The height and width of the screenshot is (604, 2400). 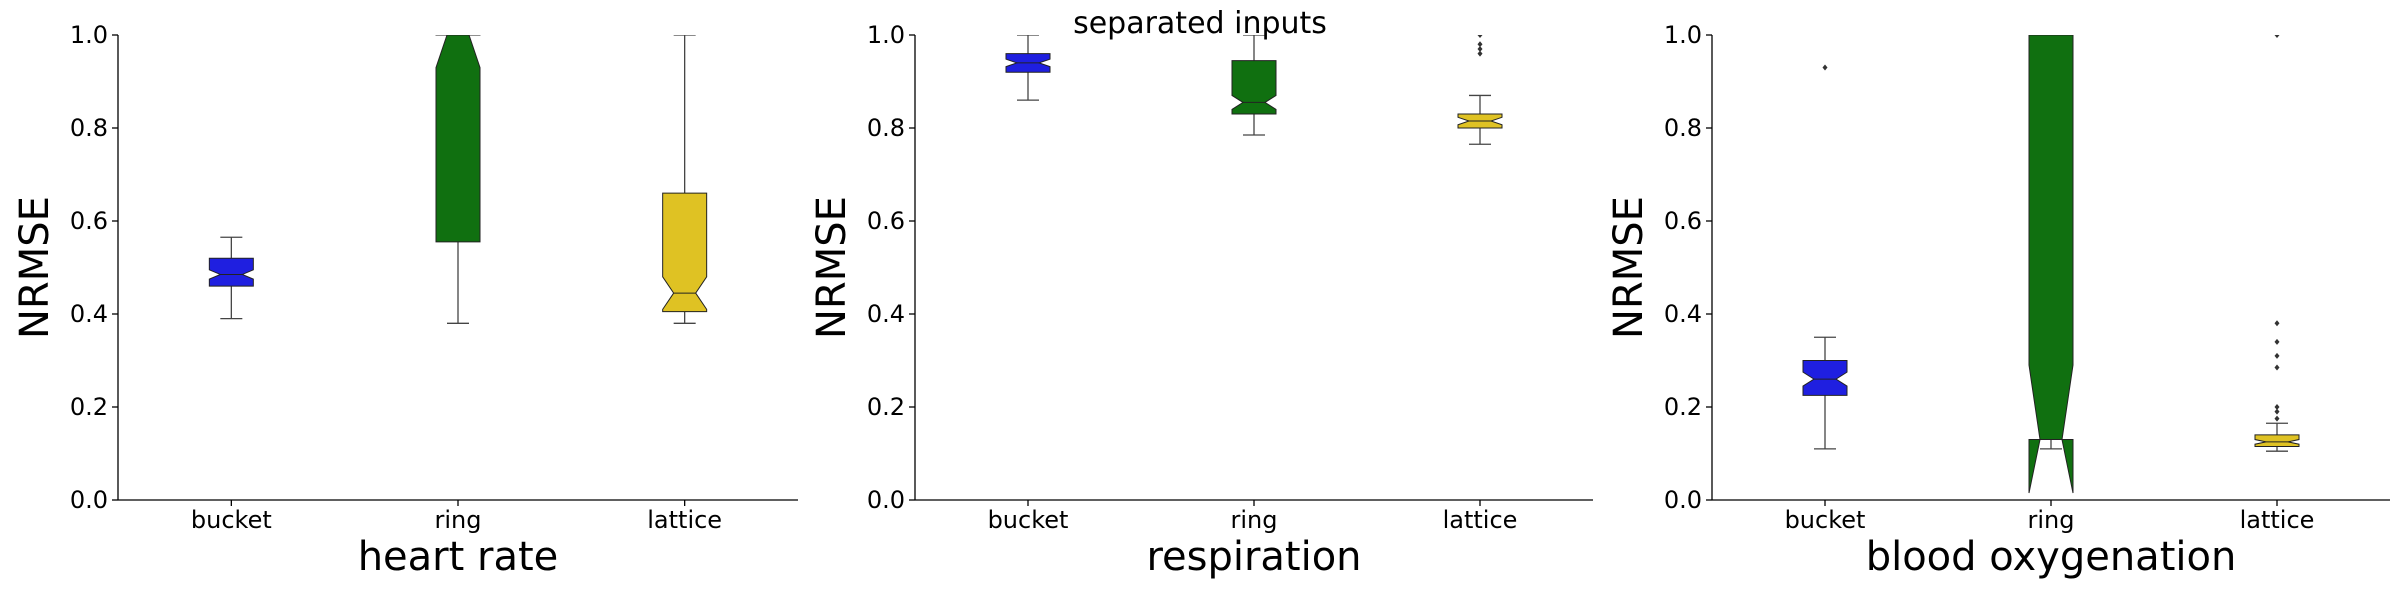 I want to click on figure-suptitle: separated inputs, so click(x=1200, y=23).